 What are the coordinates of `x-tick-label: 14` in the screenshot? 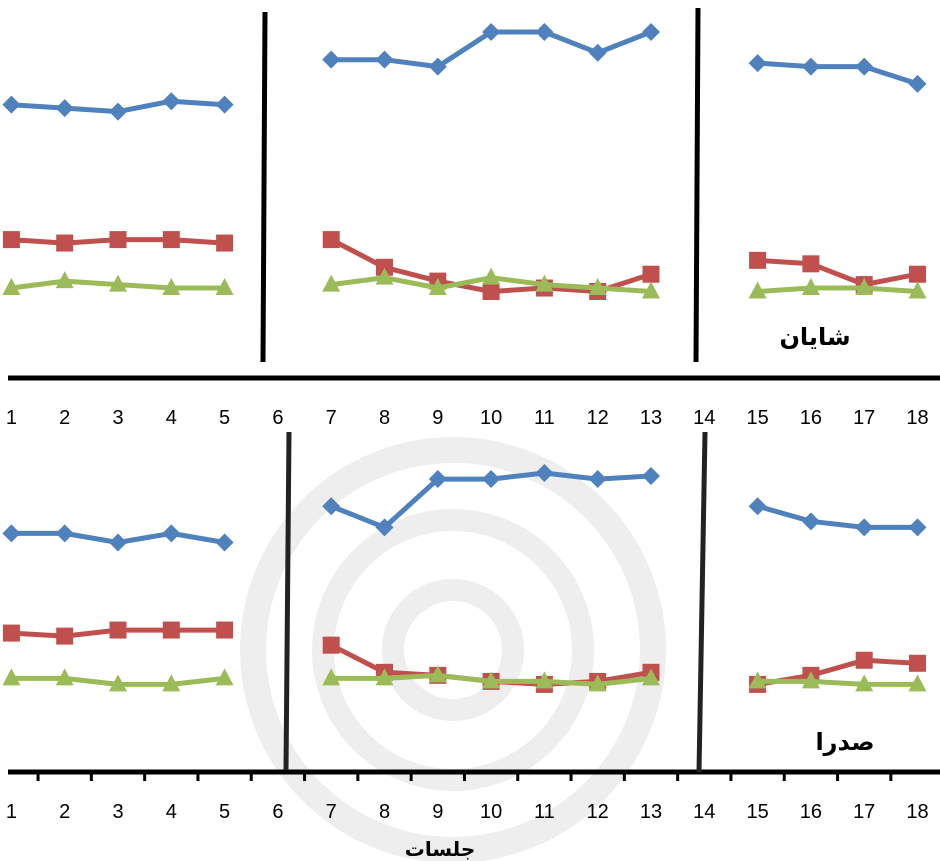 It's located at (704, 418).